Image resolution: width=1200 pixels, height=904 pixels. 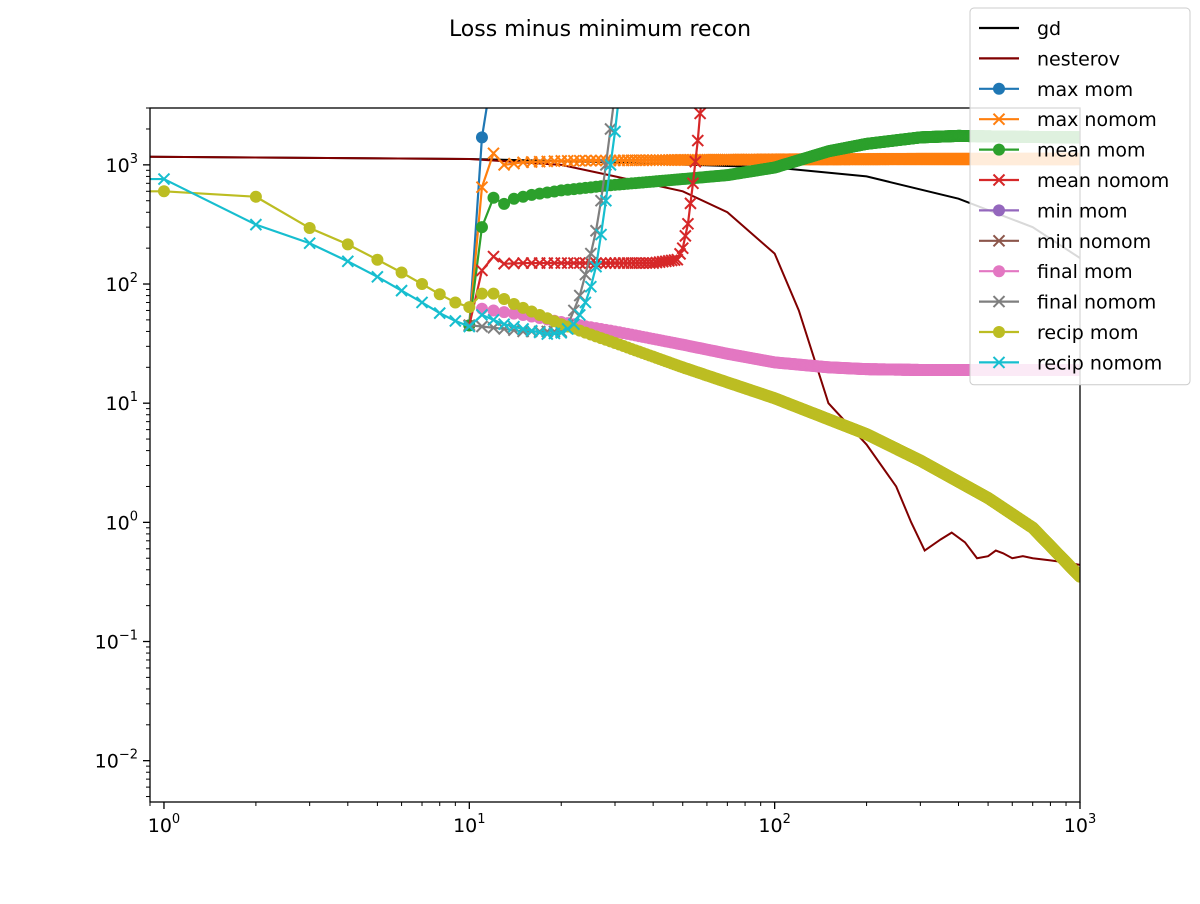 I want to click on series-gd, so click(x=615, y=207).